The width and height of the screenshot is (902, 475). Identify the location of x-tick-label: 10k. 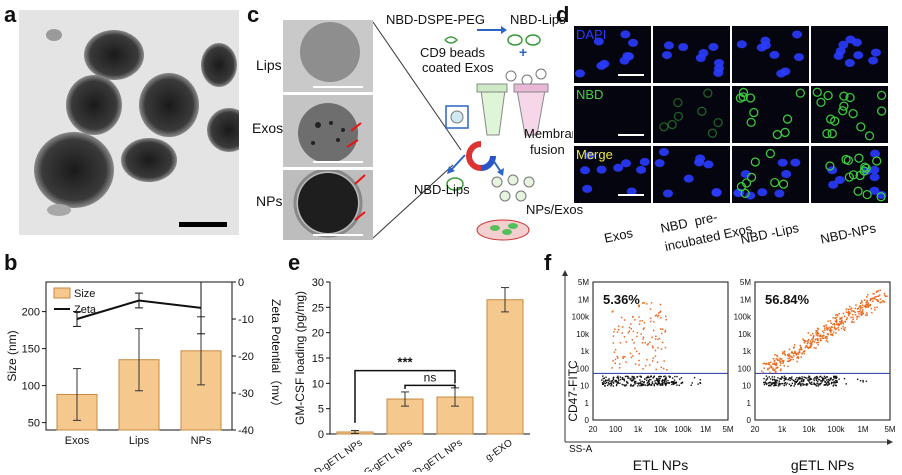
(661, 429).